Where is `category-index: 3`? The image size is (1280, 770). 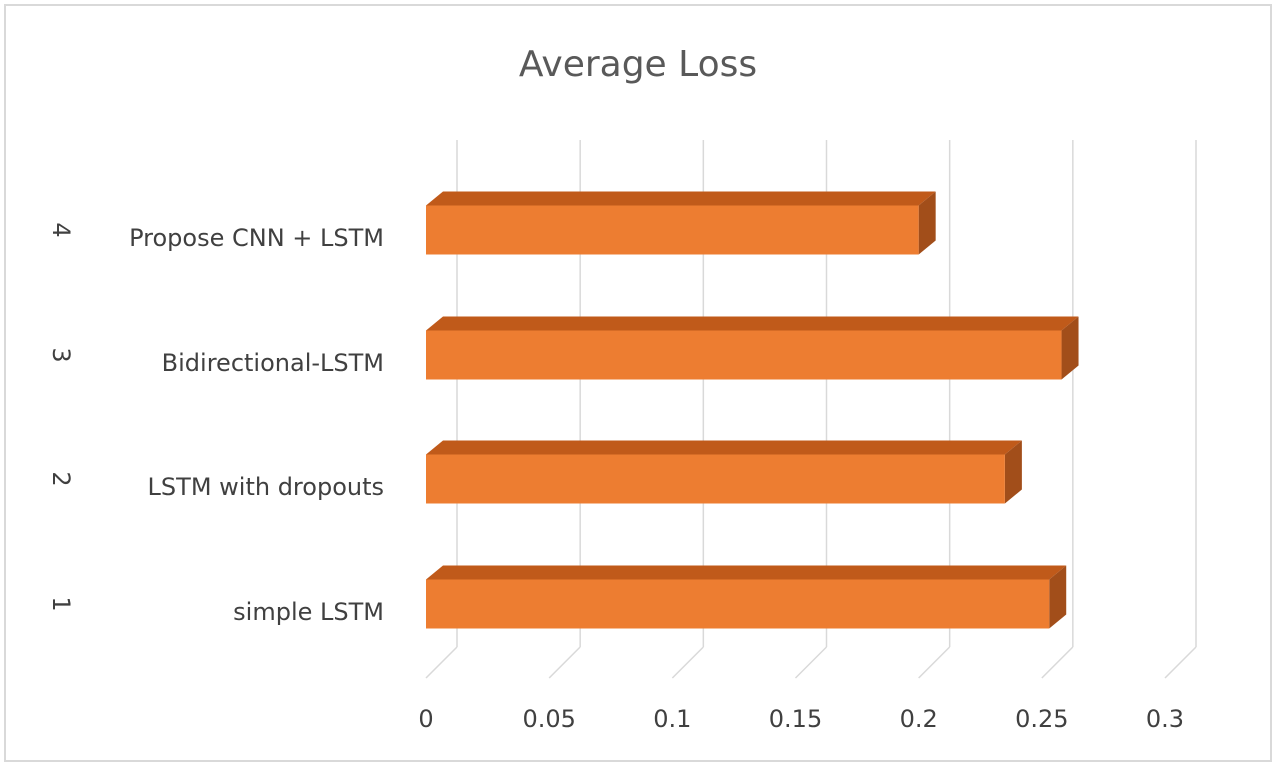
category-index: 3 is located at coordinates (61, 354).